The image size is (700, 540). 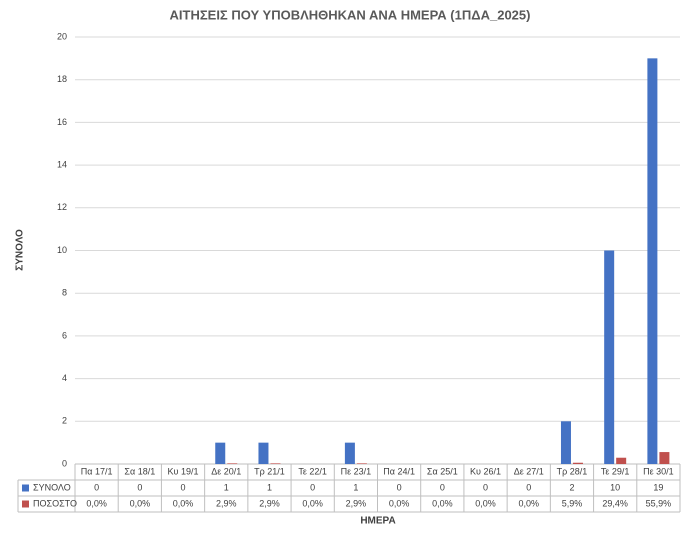 What do you see at coordinates (572, 471) in the screenshot?
I see `x-tick-label: Τρ 28/1` at bounding box center [572, 471].